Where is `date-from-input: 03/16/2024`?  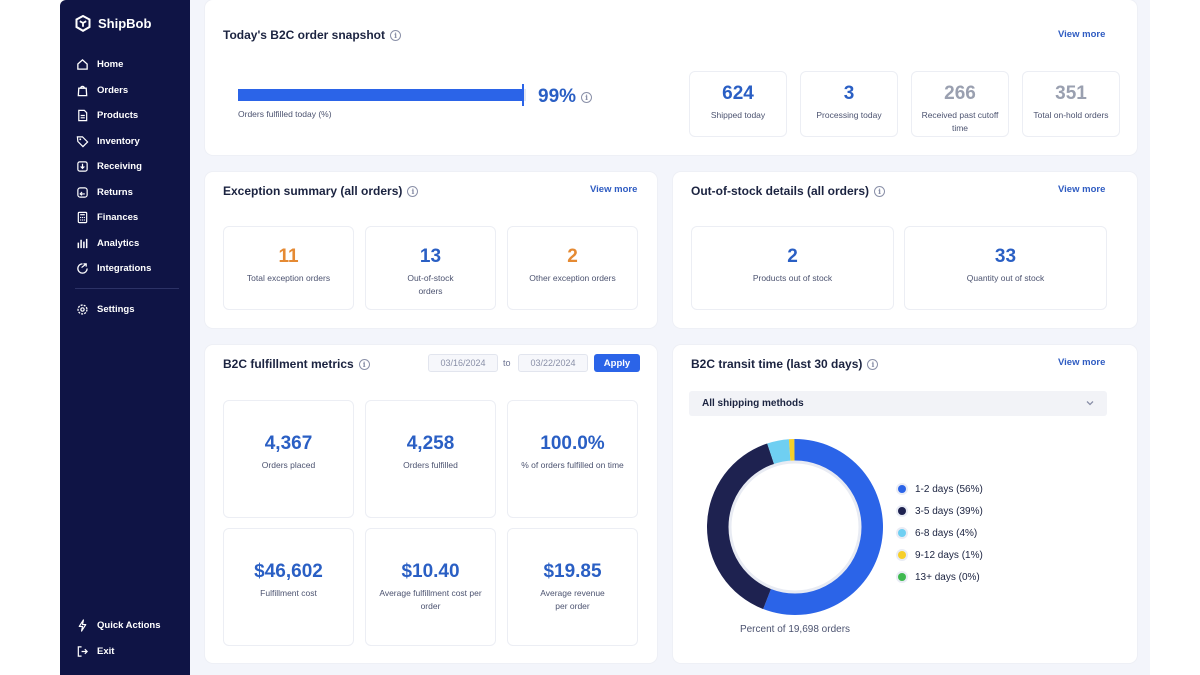 date-from-input: 03/16/2024 is located at coordinates (463, 363).